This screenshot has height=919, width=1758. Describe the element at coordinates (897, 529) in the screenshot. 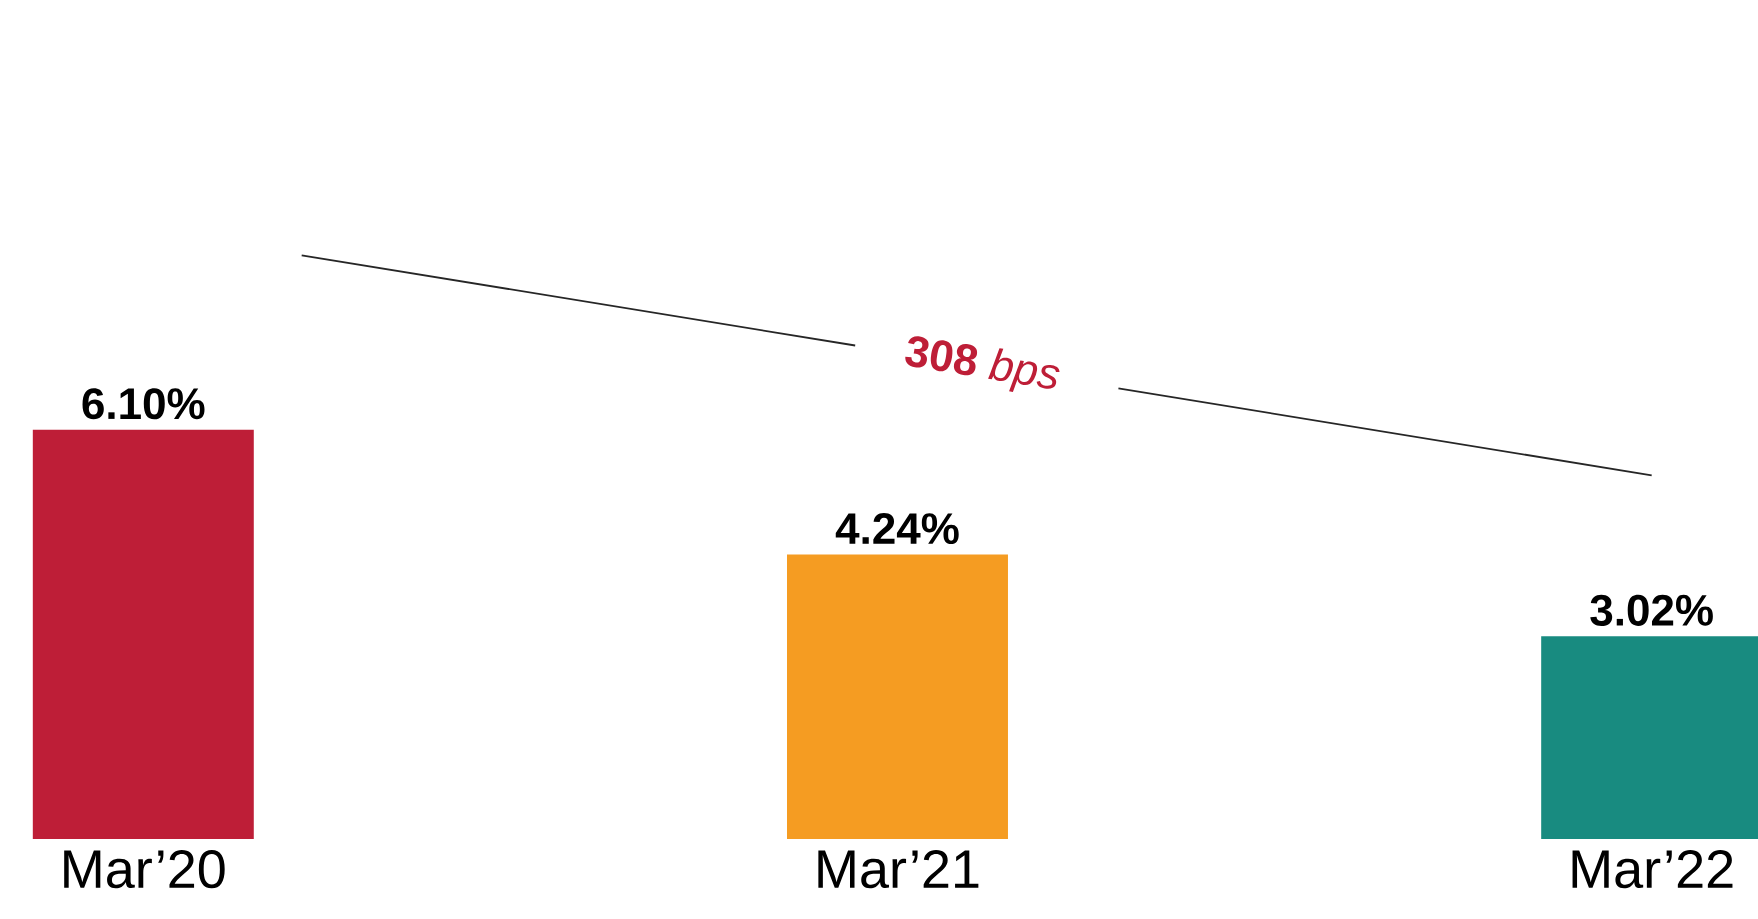

I see `data-label: 4.24%` at that location.